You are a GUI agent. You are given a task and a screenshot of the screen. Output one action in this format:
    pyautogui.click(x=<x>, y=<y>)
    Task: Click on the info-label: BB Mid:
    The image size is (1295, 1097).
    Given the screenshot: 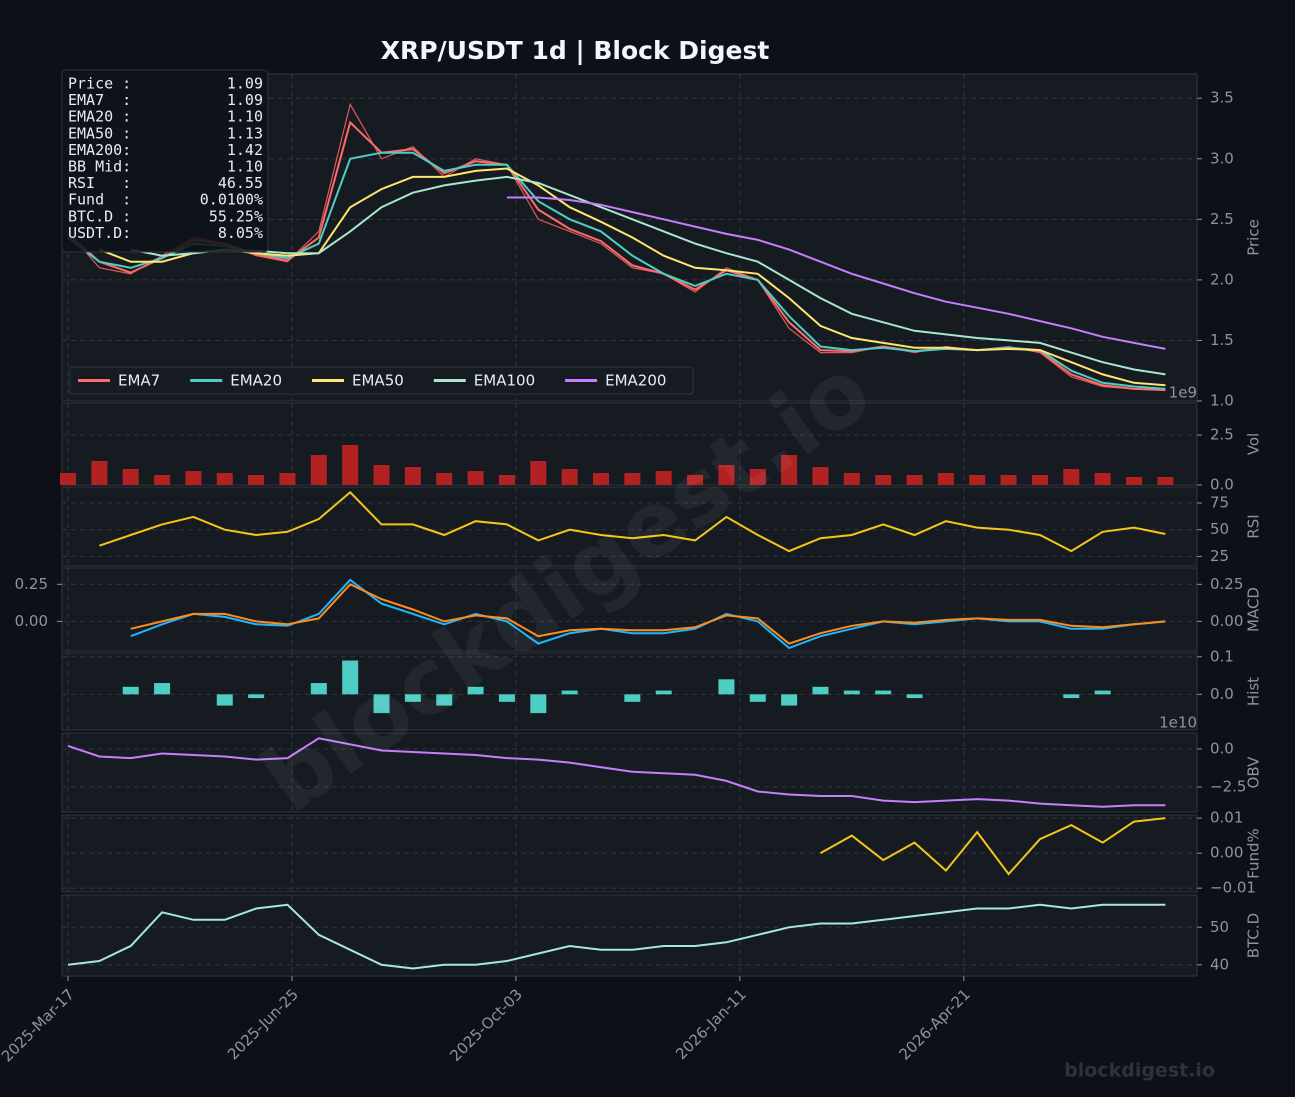 What is the action you would take?
    pyautogui.click(x=99, y=167)
    